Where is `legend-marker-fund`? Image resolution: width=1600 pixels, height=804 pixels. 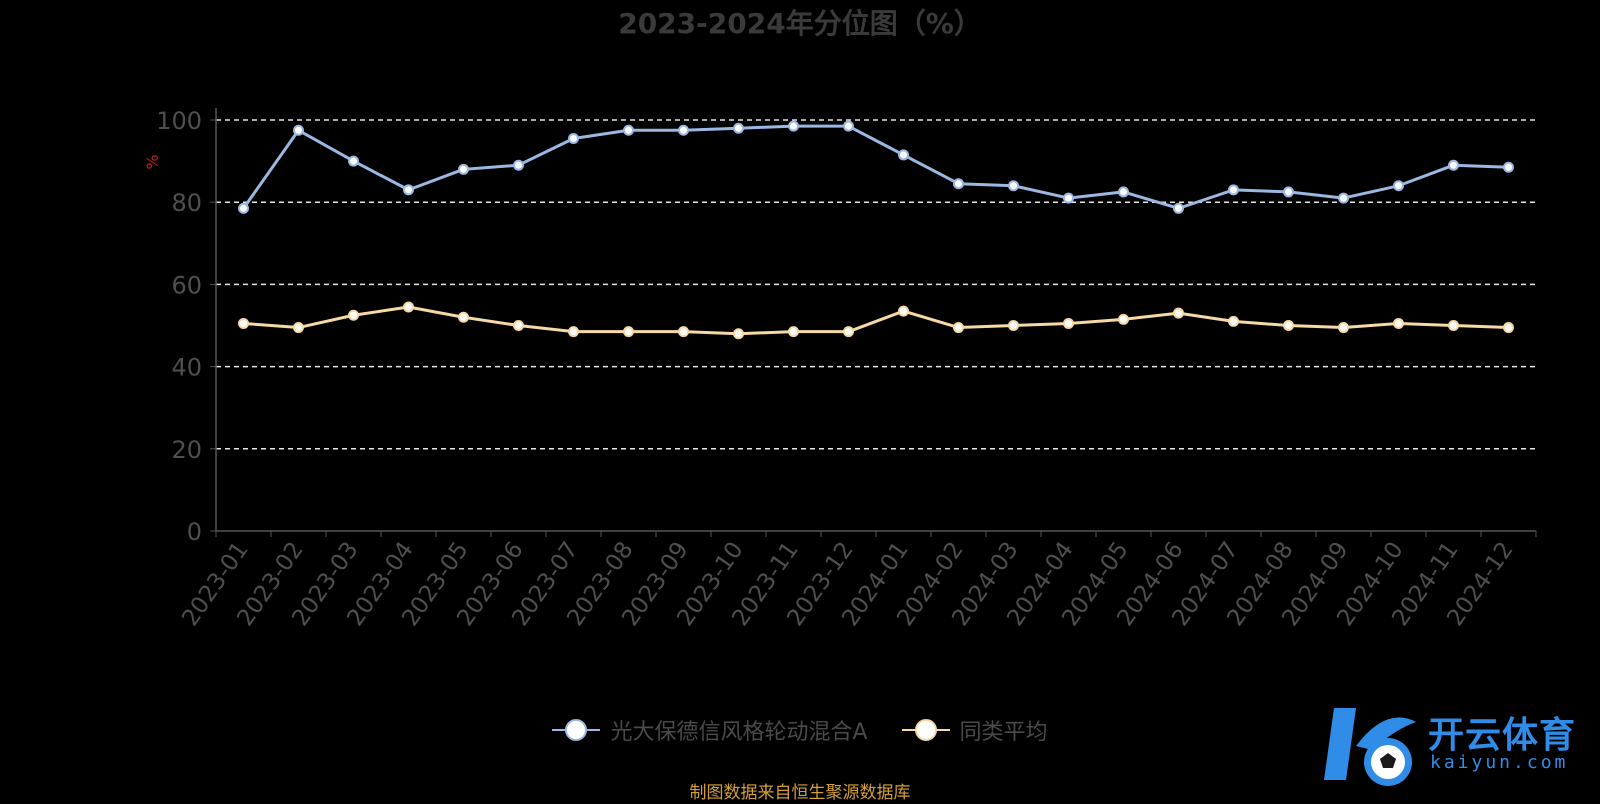 legend-marker-fund is located at coordinates (576, 730).